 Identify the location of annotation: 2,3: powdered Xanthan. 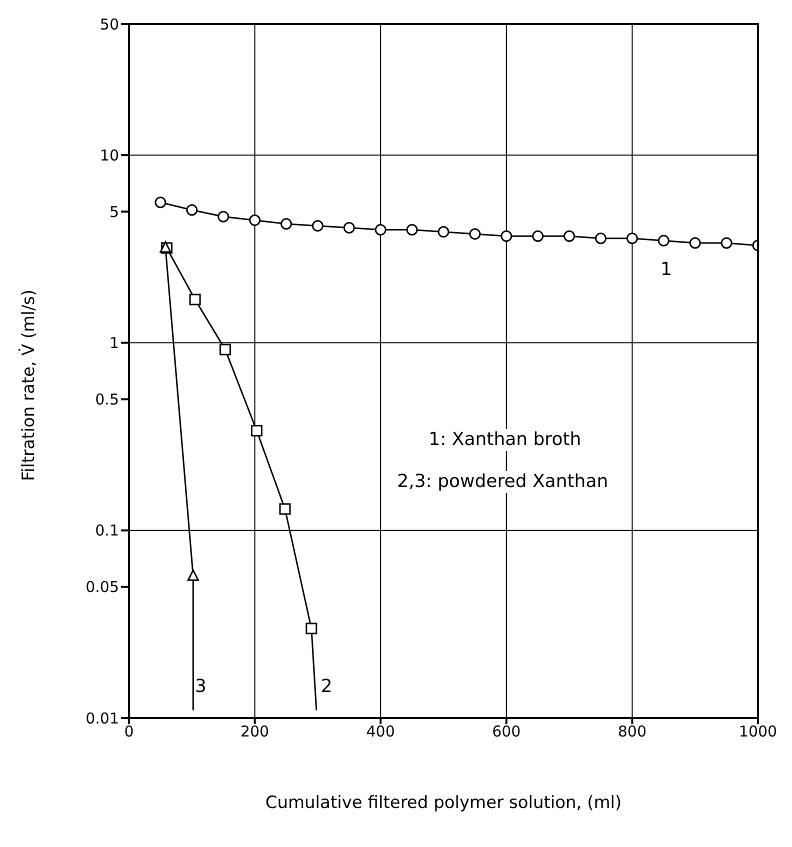
(502, 482).